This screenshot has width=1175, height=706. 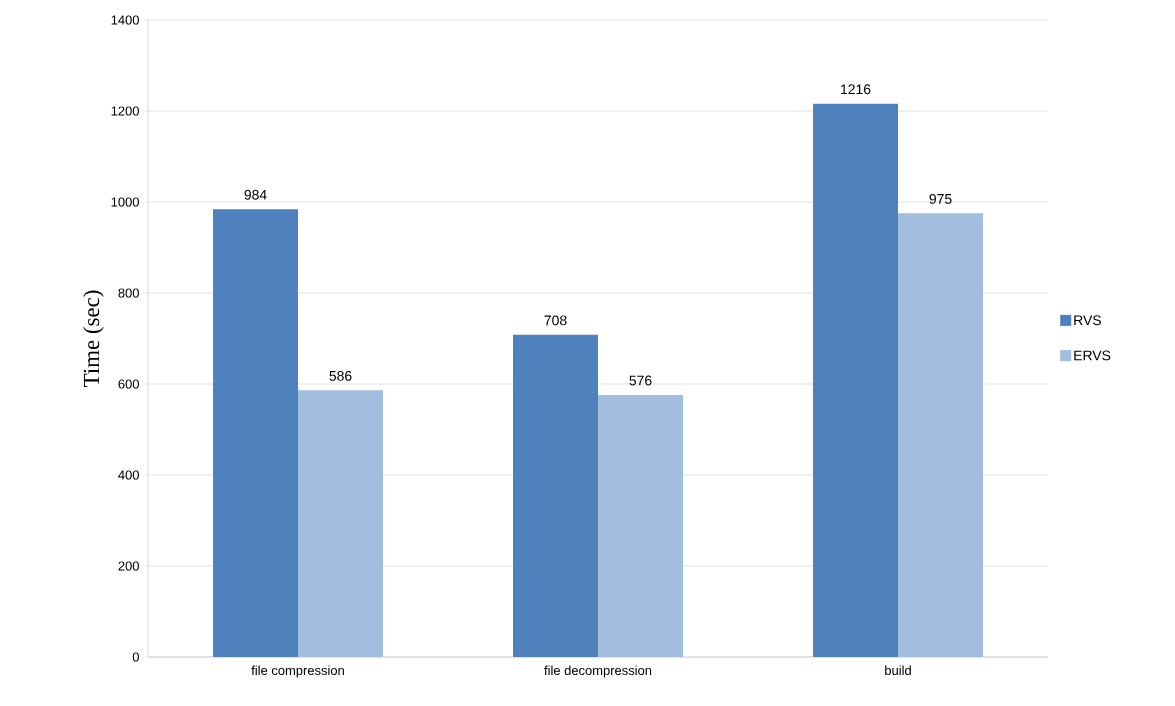 What do you see at coordinates (125, 202) in the screenshot?
I see `y-tick-label: 1000` at bounding box center [125, 202].